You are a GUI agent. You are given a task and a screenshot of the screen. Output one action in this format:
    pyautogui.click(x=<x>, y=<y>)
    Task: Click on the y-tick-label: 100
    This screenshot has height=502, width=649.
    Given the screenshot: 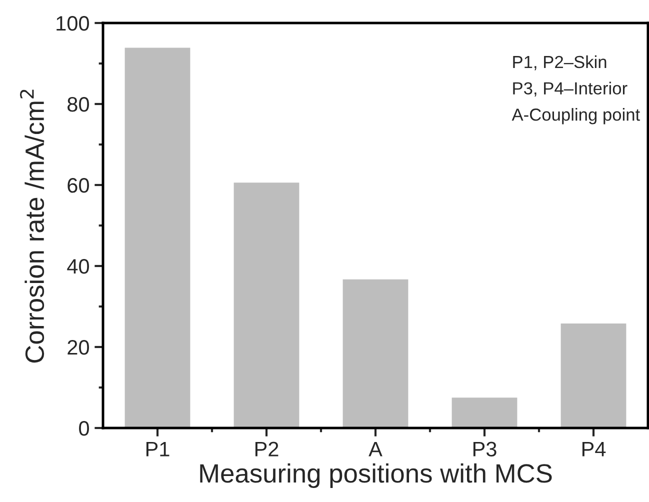 What is the action you would take?
    pyautogui.click(x=72, y=23)
    